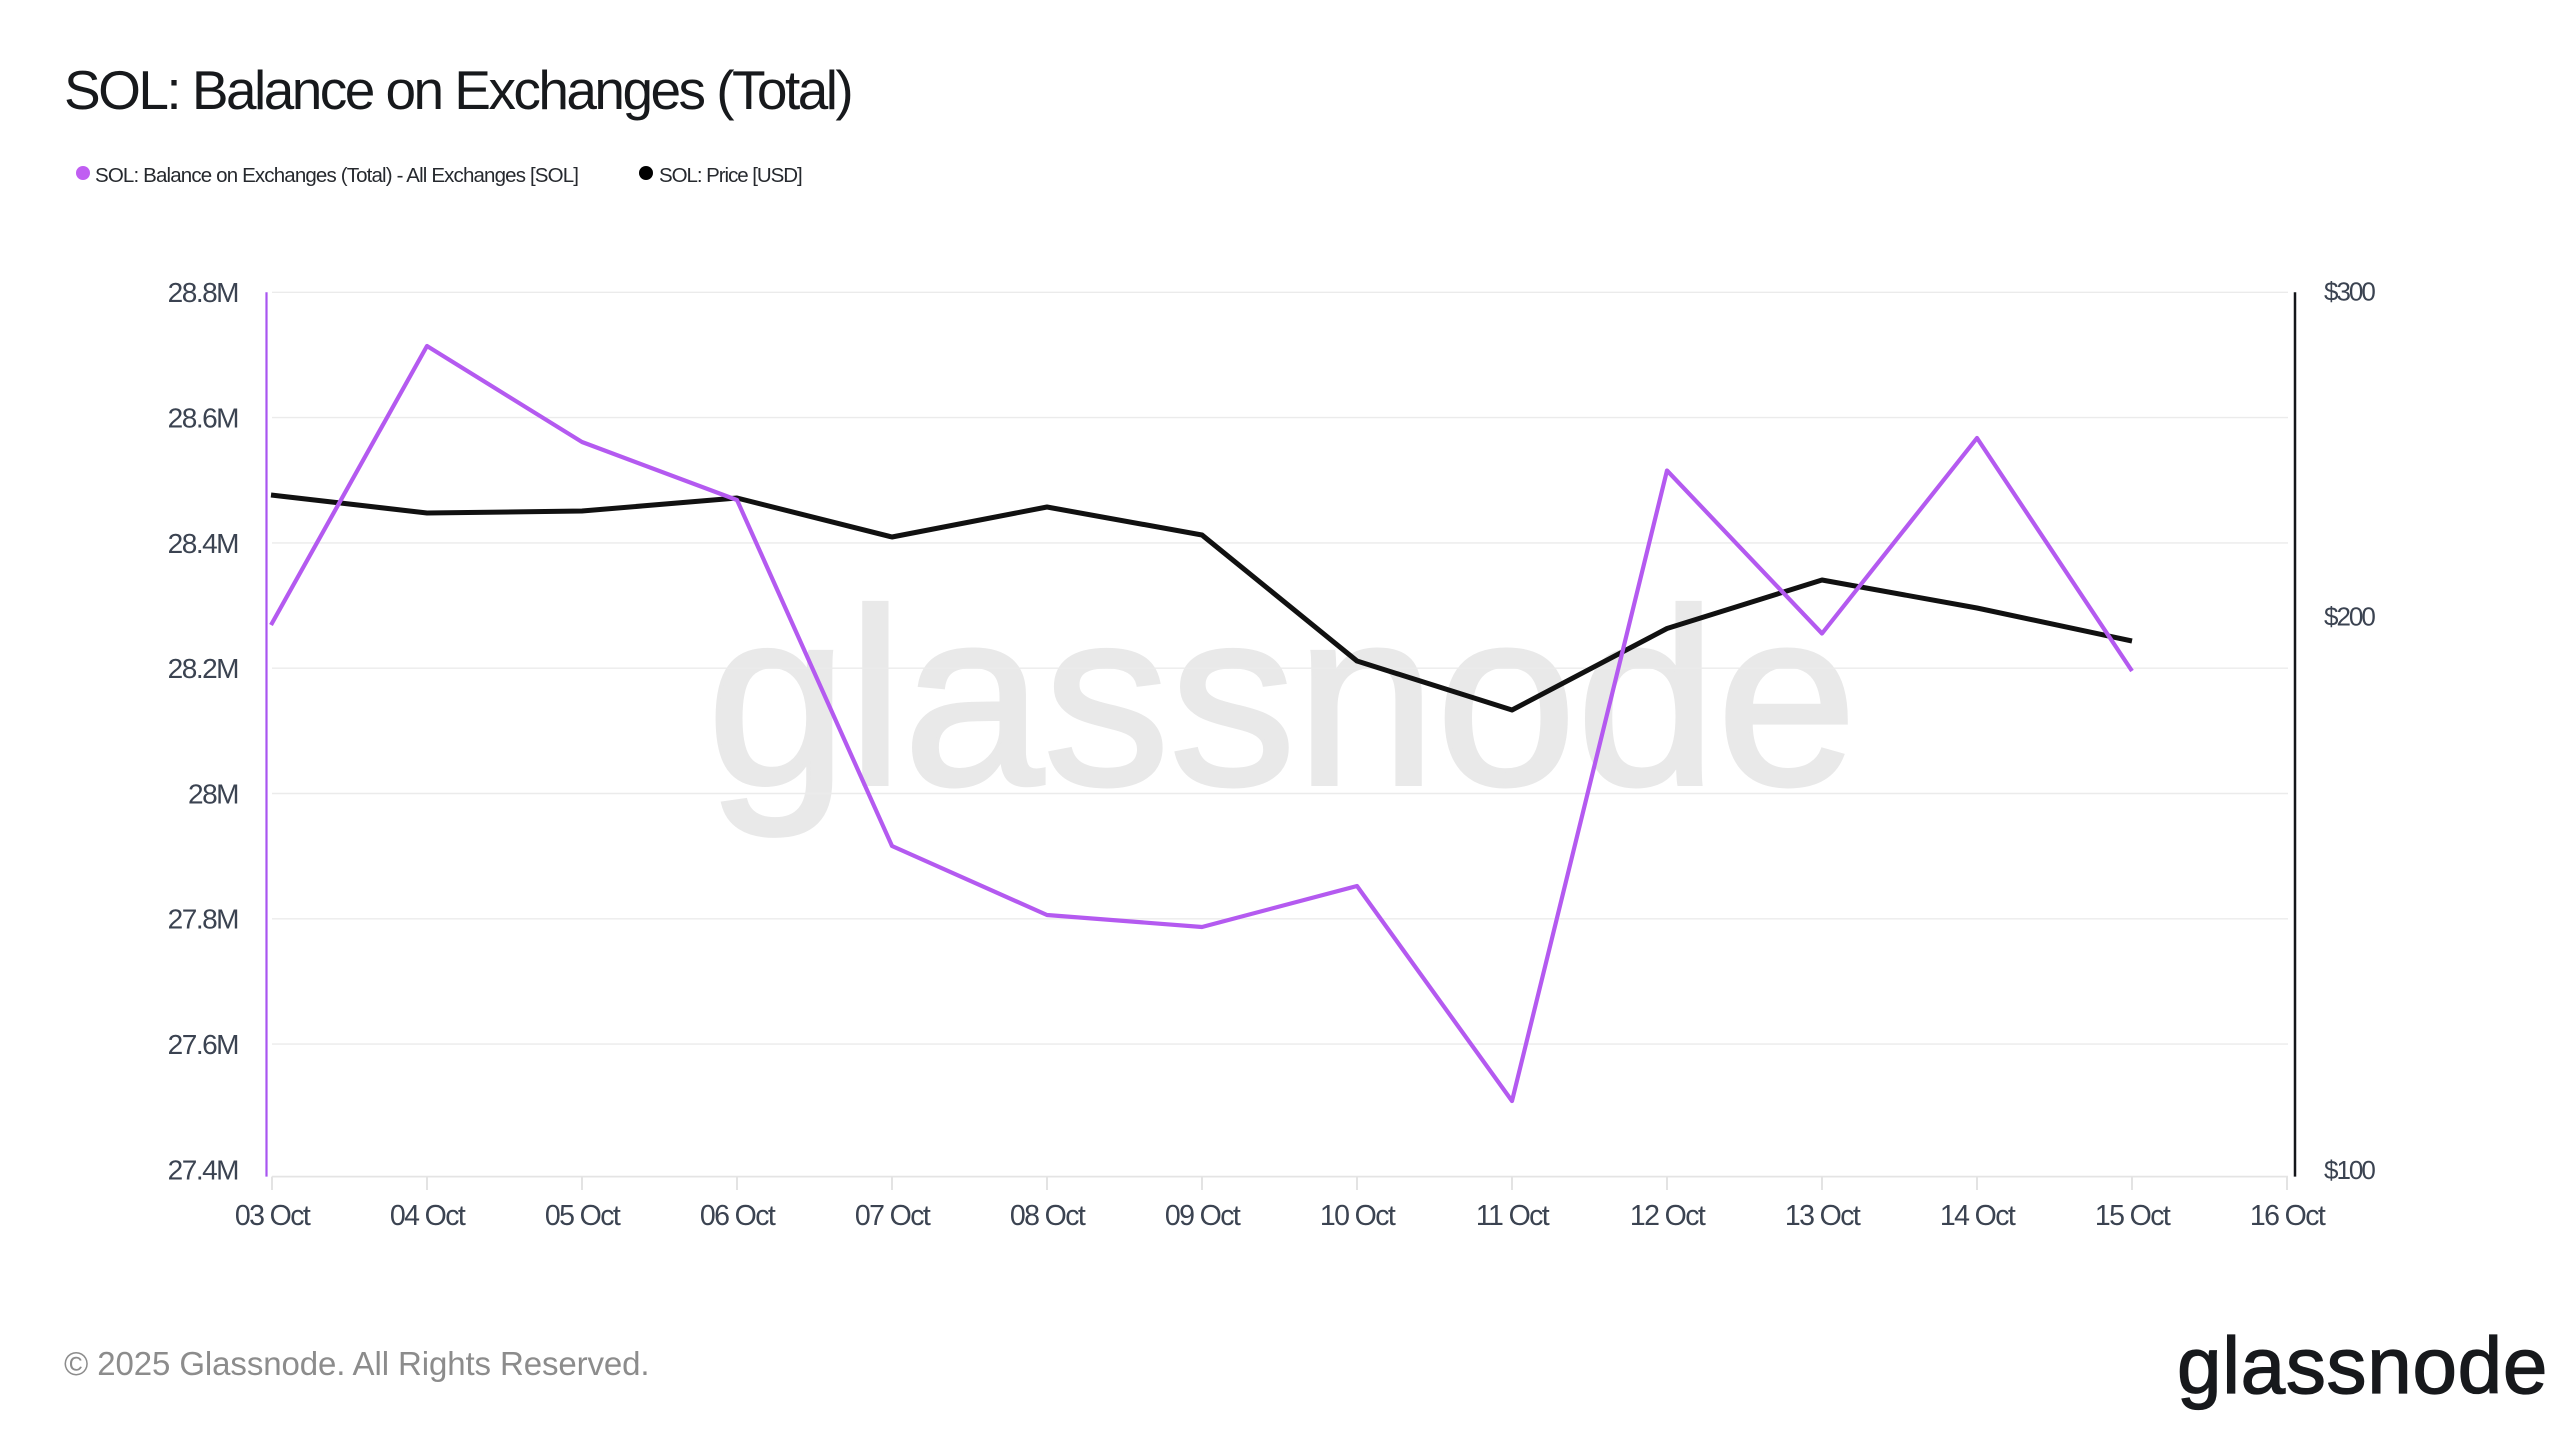  What do you see at coordinates (2133, 1216) in the screenshot?
I see `svg-text: 15 Oct` at bounding box center [2133, 1216].